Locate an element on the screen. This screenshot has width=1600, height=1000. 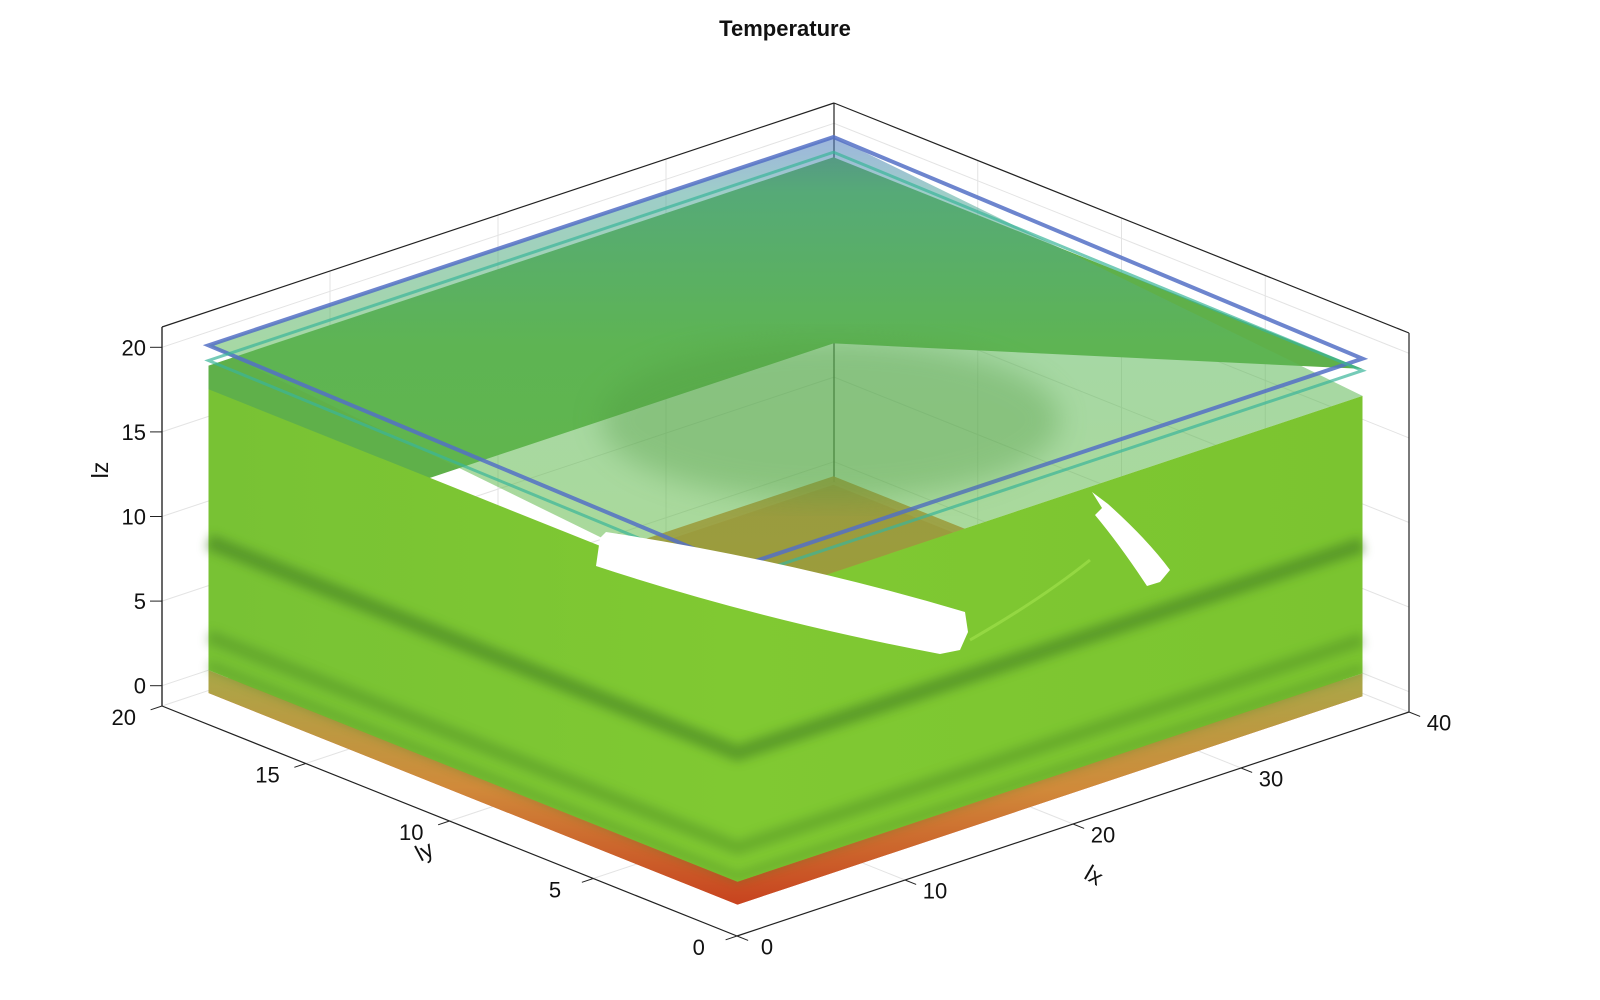
x-tick-label: 30 is located at coordinates (1271, 778).